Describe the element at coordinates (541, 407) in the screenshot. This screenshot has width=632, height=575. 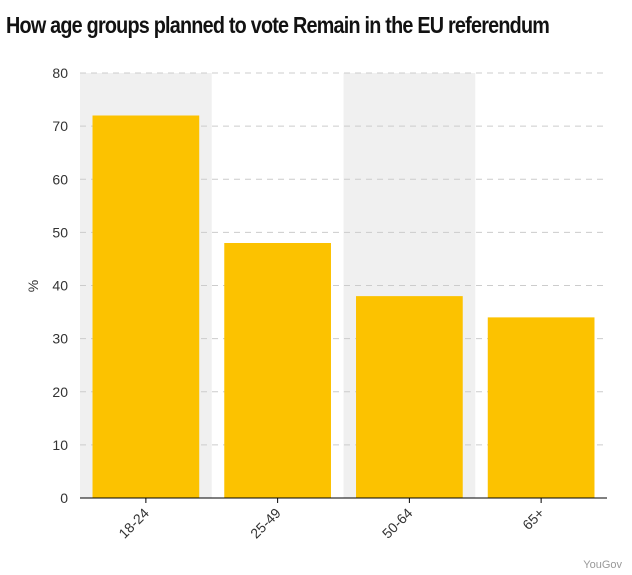
I see `bar-65+` at that location.